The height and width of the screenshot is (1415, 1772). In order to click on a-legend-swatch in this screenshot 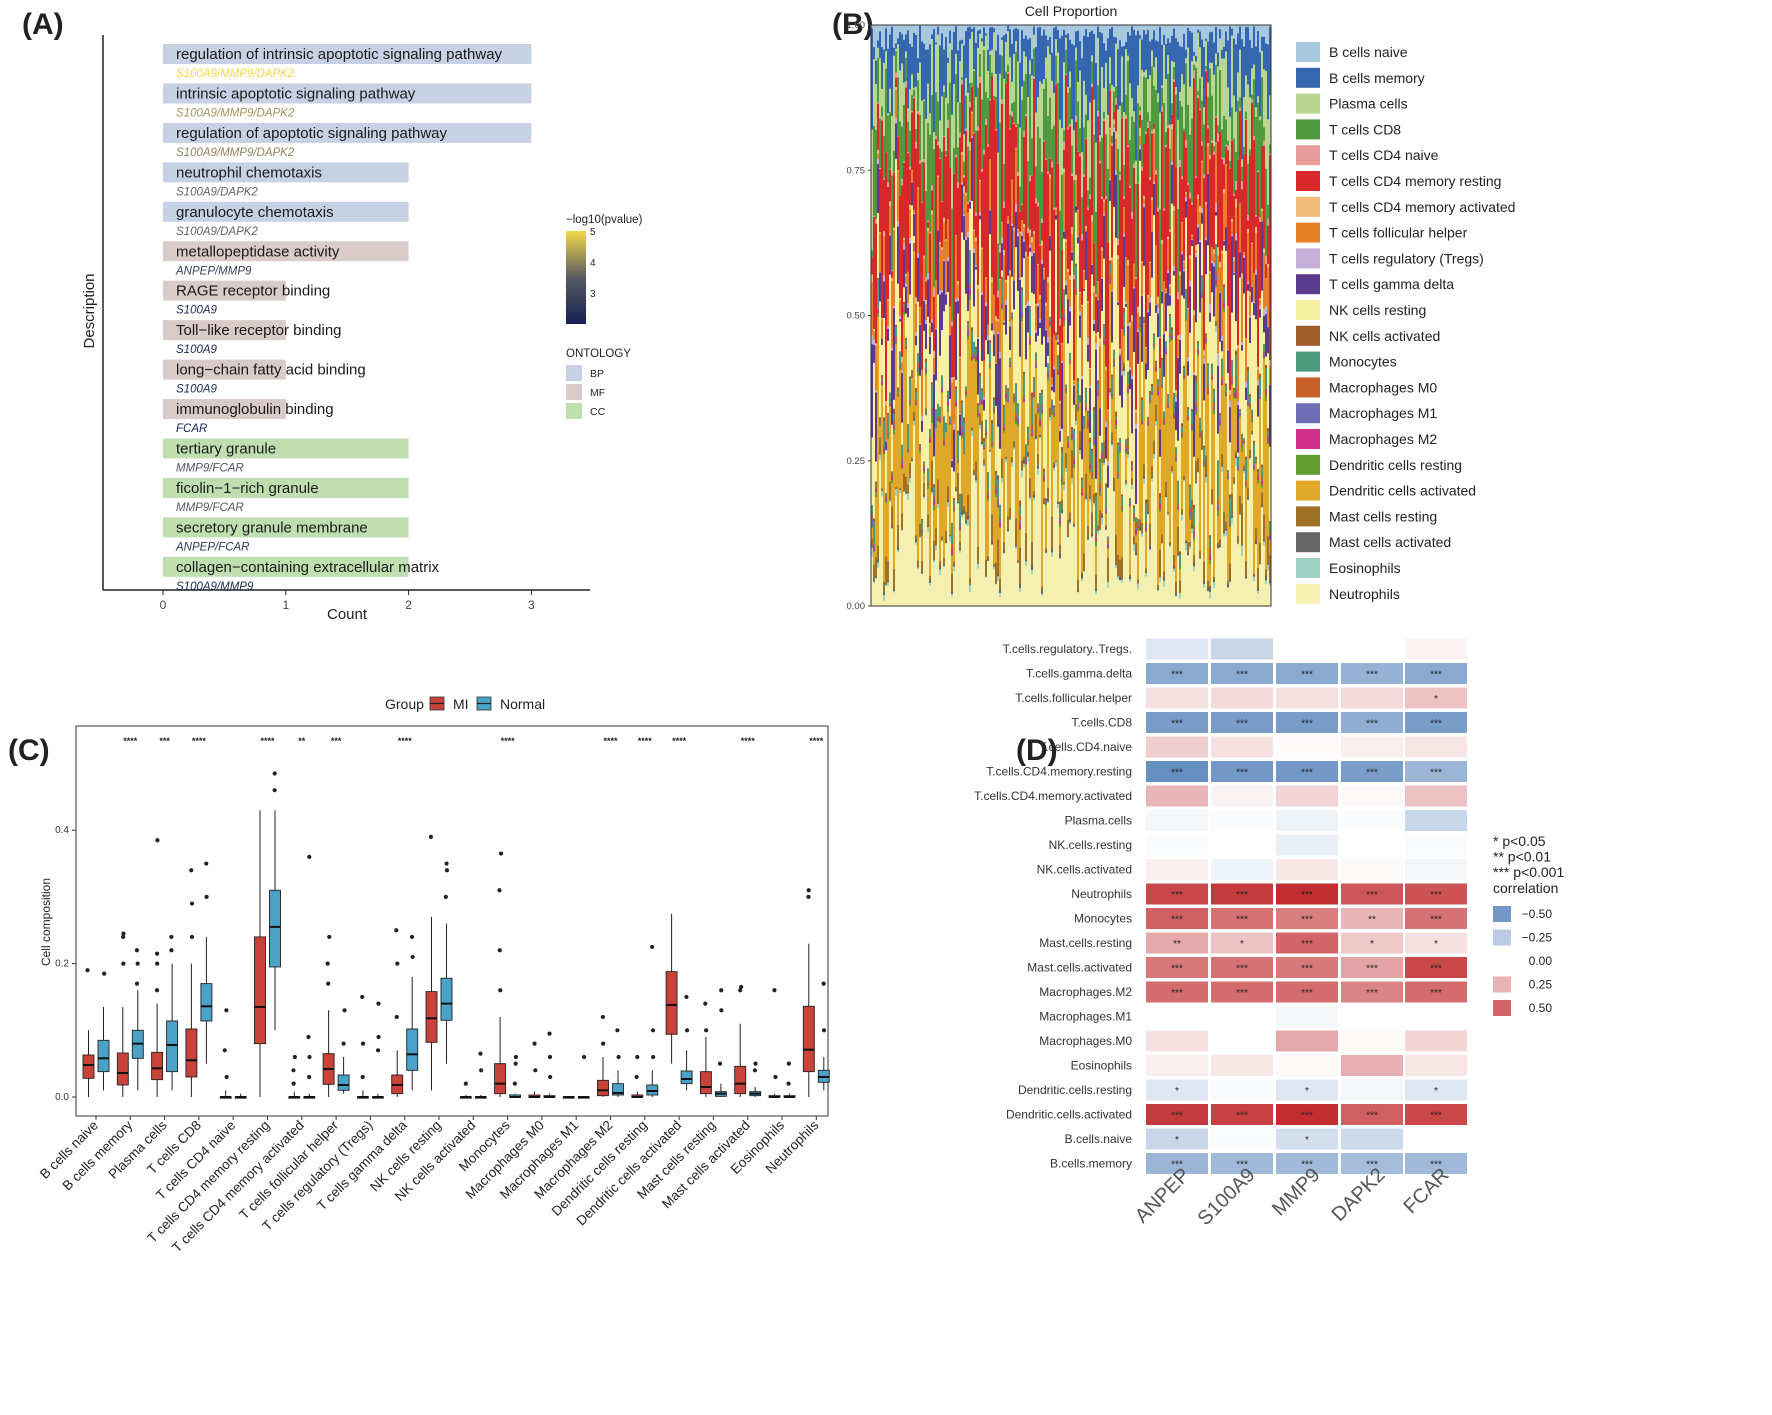, I will do `click(574, 373)`.